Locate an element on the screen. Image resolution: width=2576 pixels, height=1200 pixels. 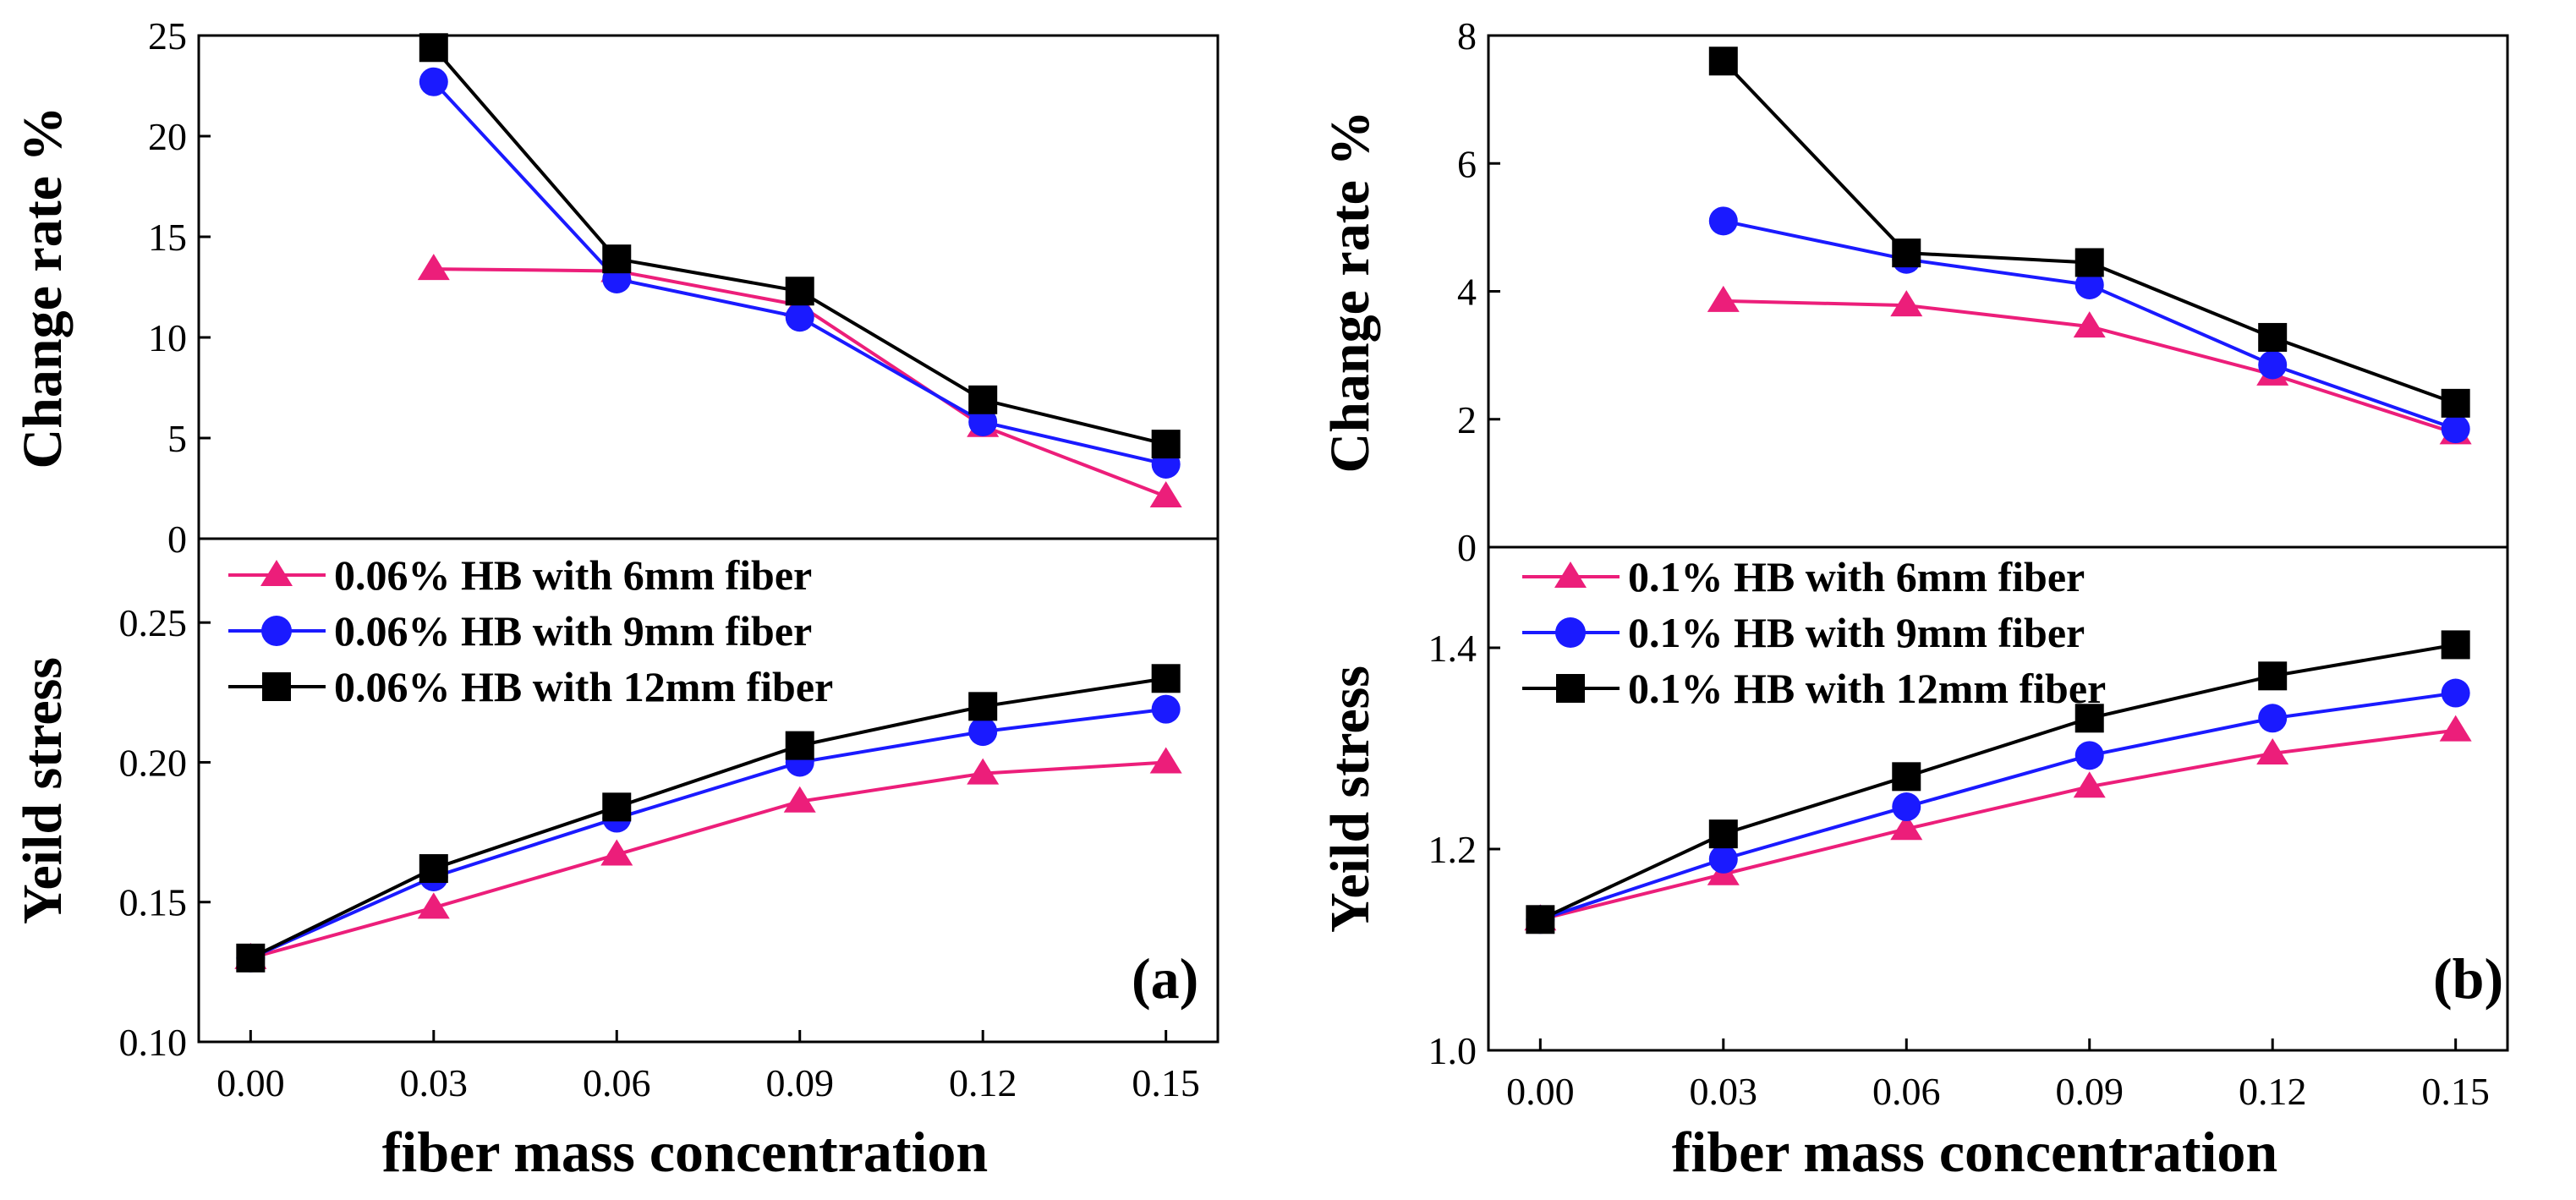
panel-b-top-series is located at coordinates (2089, 246).